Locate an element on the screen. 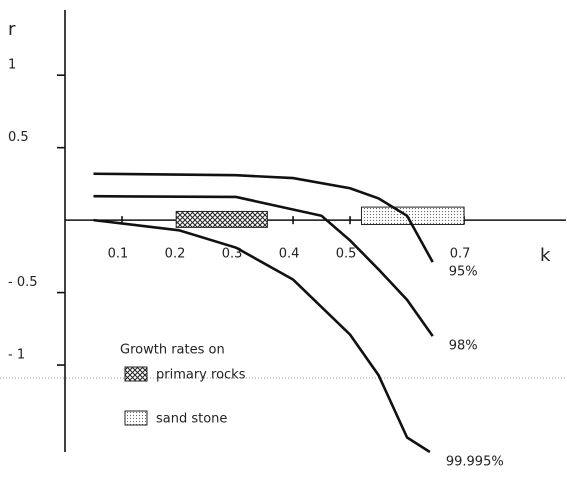 The height and width of the screenshot is (487, 567). x-tick-label: 0.1 is located at coordinates (118, 254).